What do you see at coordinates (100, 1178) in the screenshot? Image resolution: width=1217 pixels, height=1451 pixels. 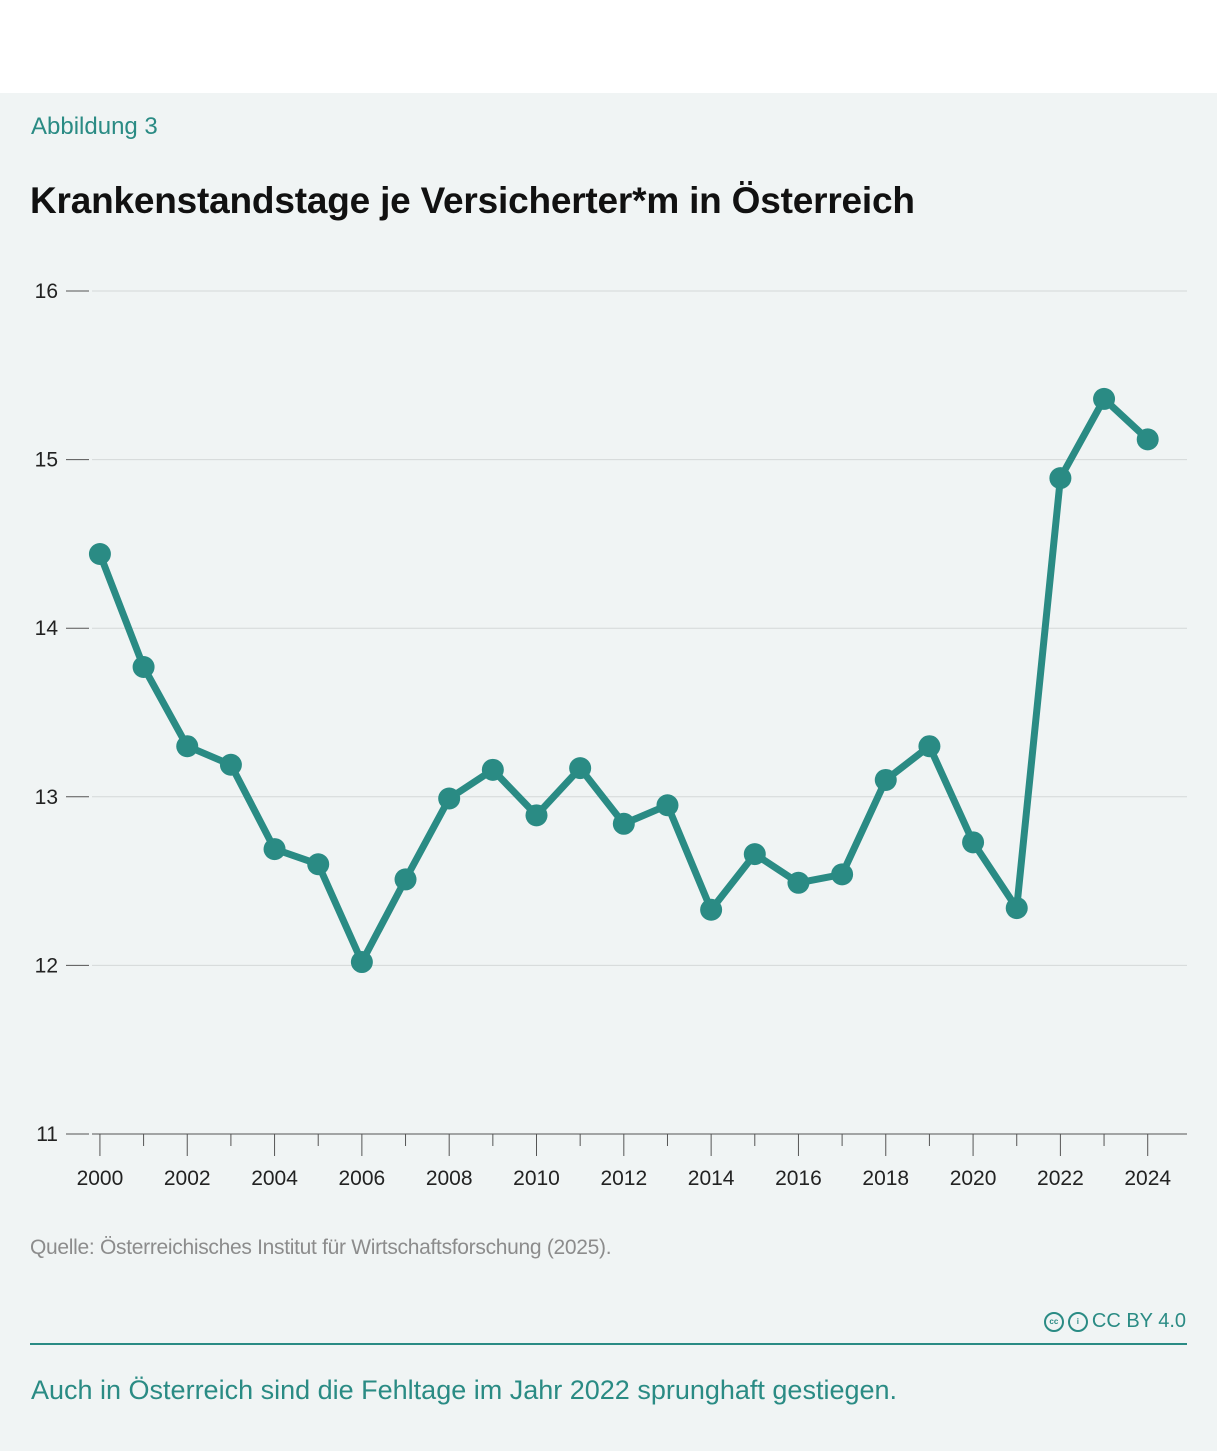 I see `x-tick-label: 2000` at bounding box center [100, 1178].